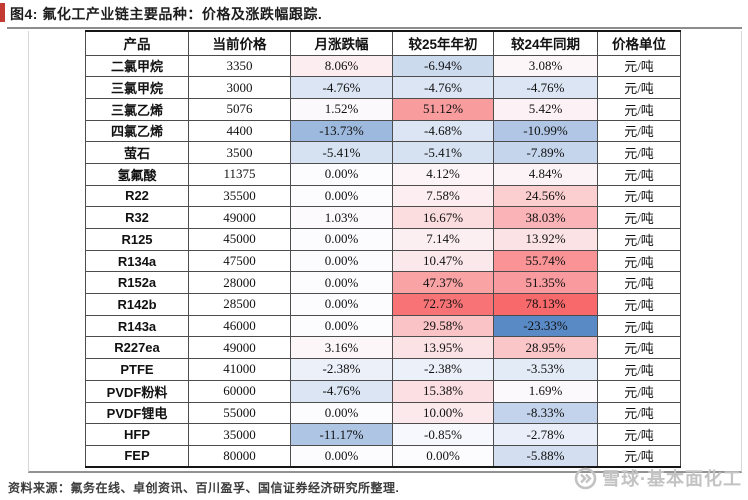 This screenshot has width=748, height=500. Describe the element at coordinates (137, 434) in the screenshot. I see `cell-product: HFP` at that location.